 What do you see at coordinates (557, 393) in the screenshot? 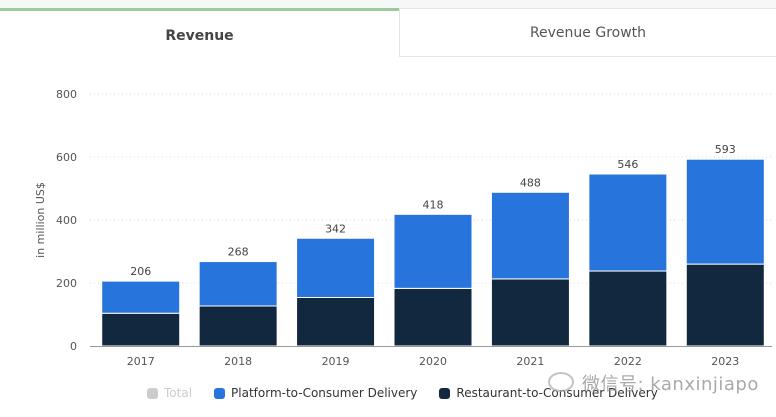
I see `legend-label-restaurant: Restaurant-to-Consumer Delivery` at bounding box center [557, 393].